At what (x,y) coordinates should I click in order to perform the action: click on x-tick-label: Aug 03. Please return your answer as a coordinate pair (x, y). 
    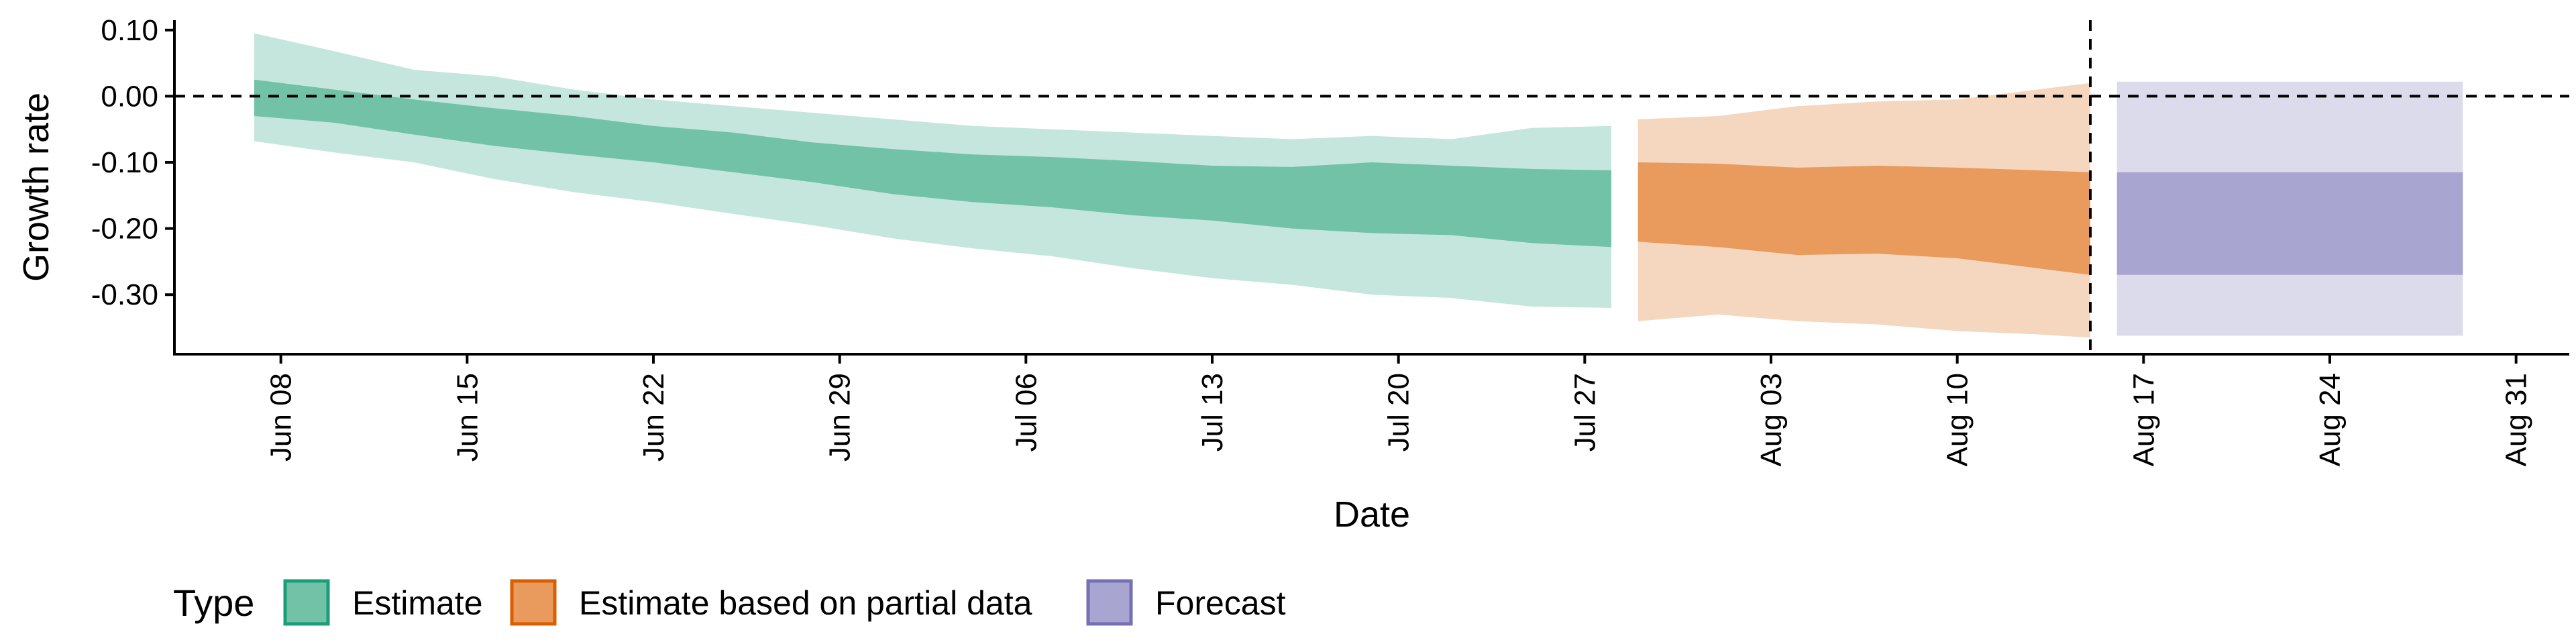
    Looking at the image, I should click on (1771, 419).